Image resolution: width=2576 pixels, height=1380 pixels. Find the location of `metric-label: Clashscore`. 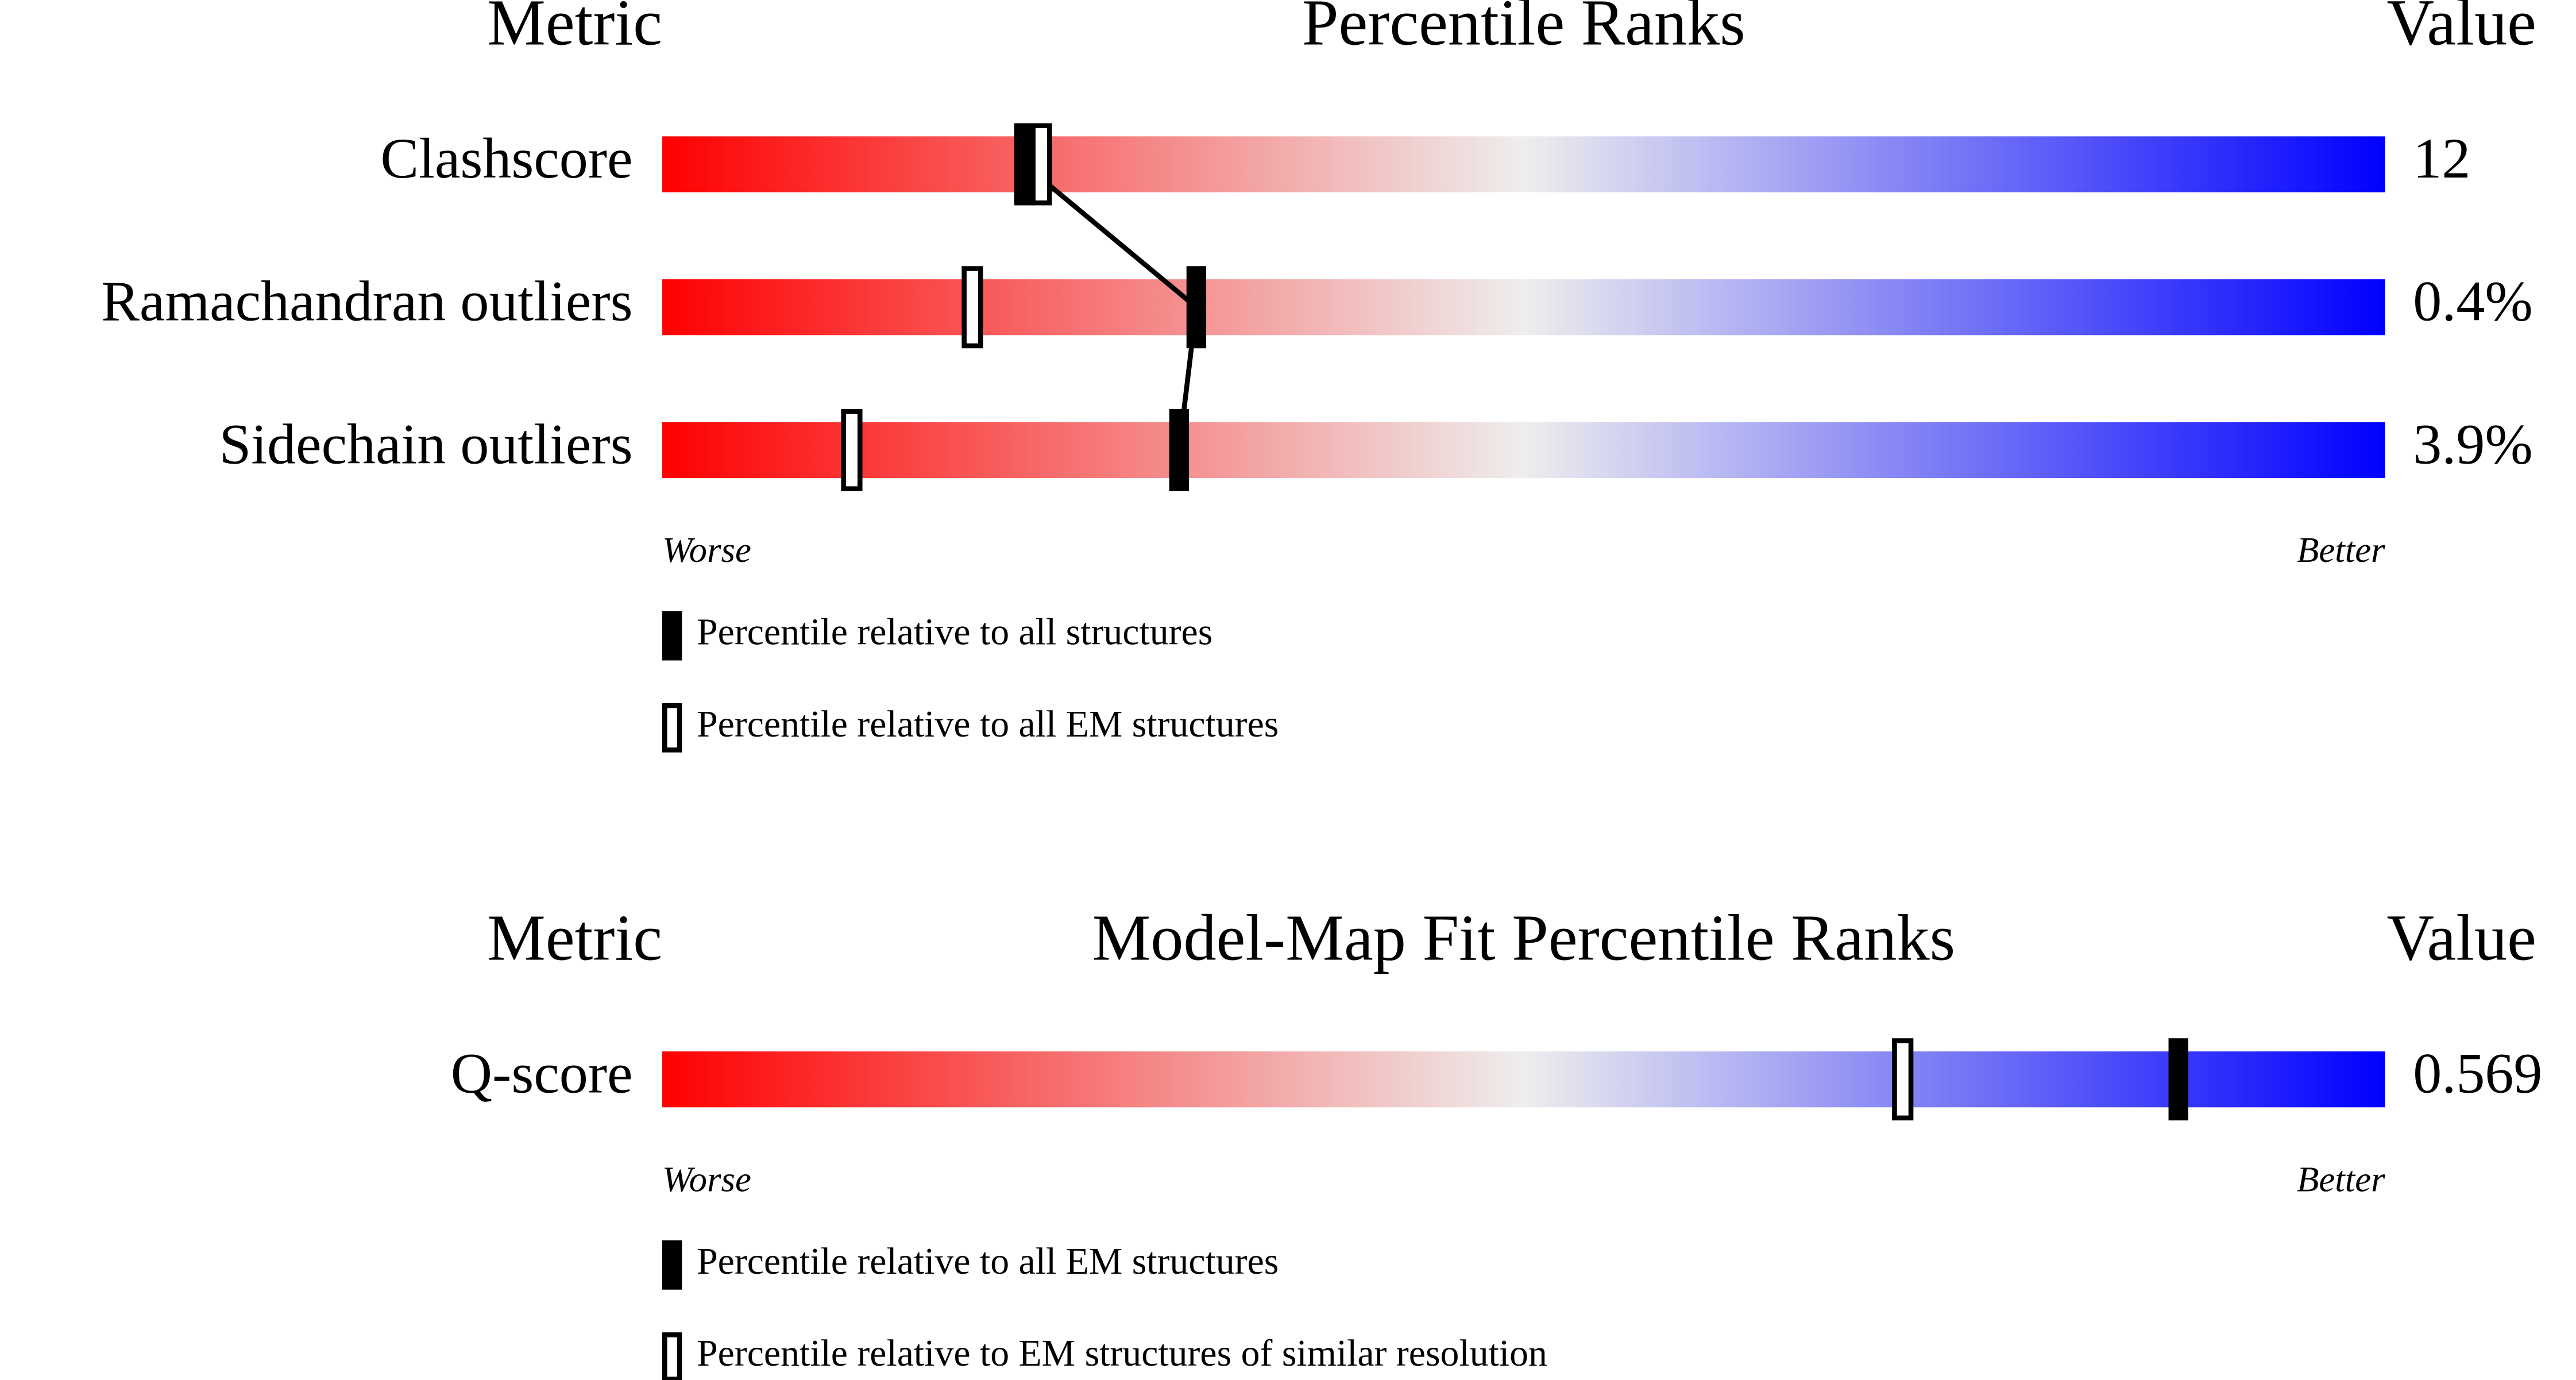

metric-label: Clashscore is located at coordinates (506, 158).